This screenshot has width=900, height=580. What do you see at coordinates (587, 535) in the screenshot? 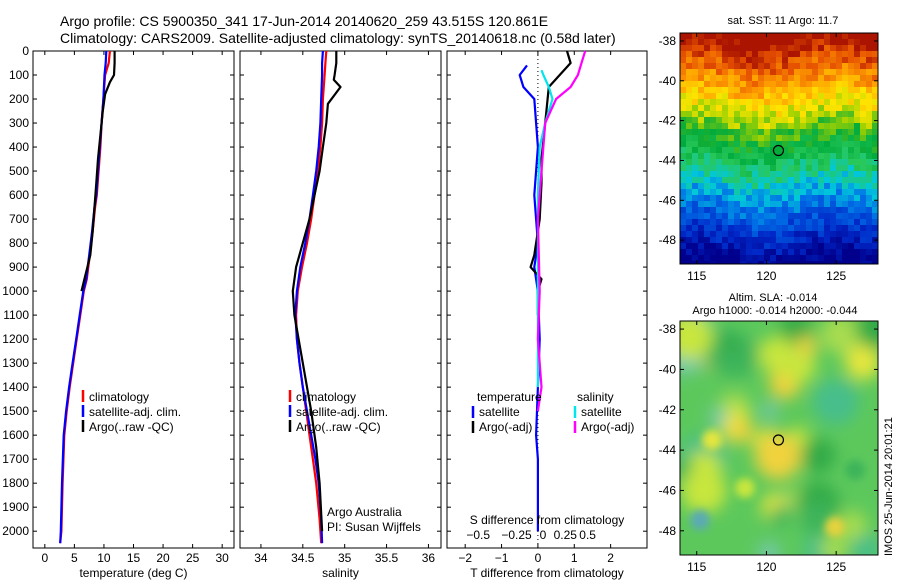
I see `s-tick-label: 0.5` at bounding box center [587, 535].